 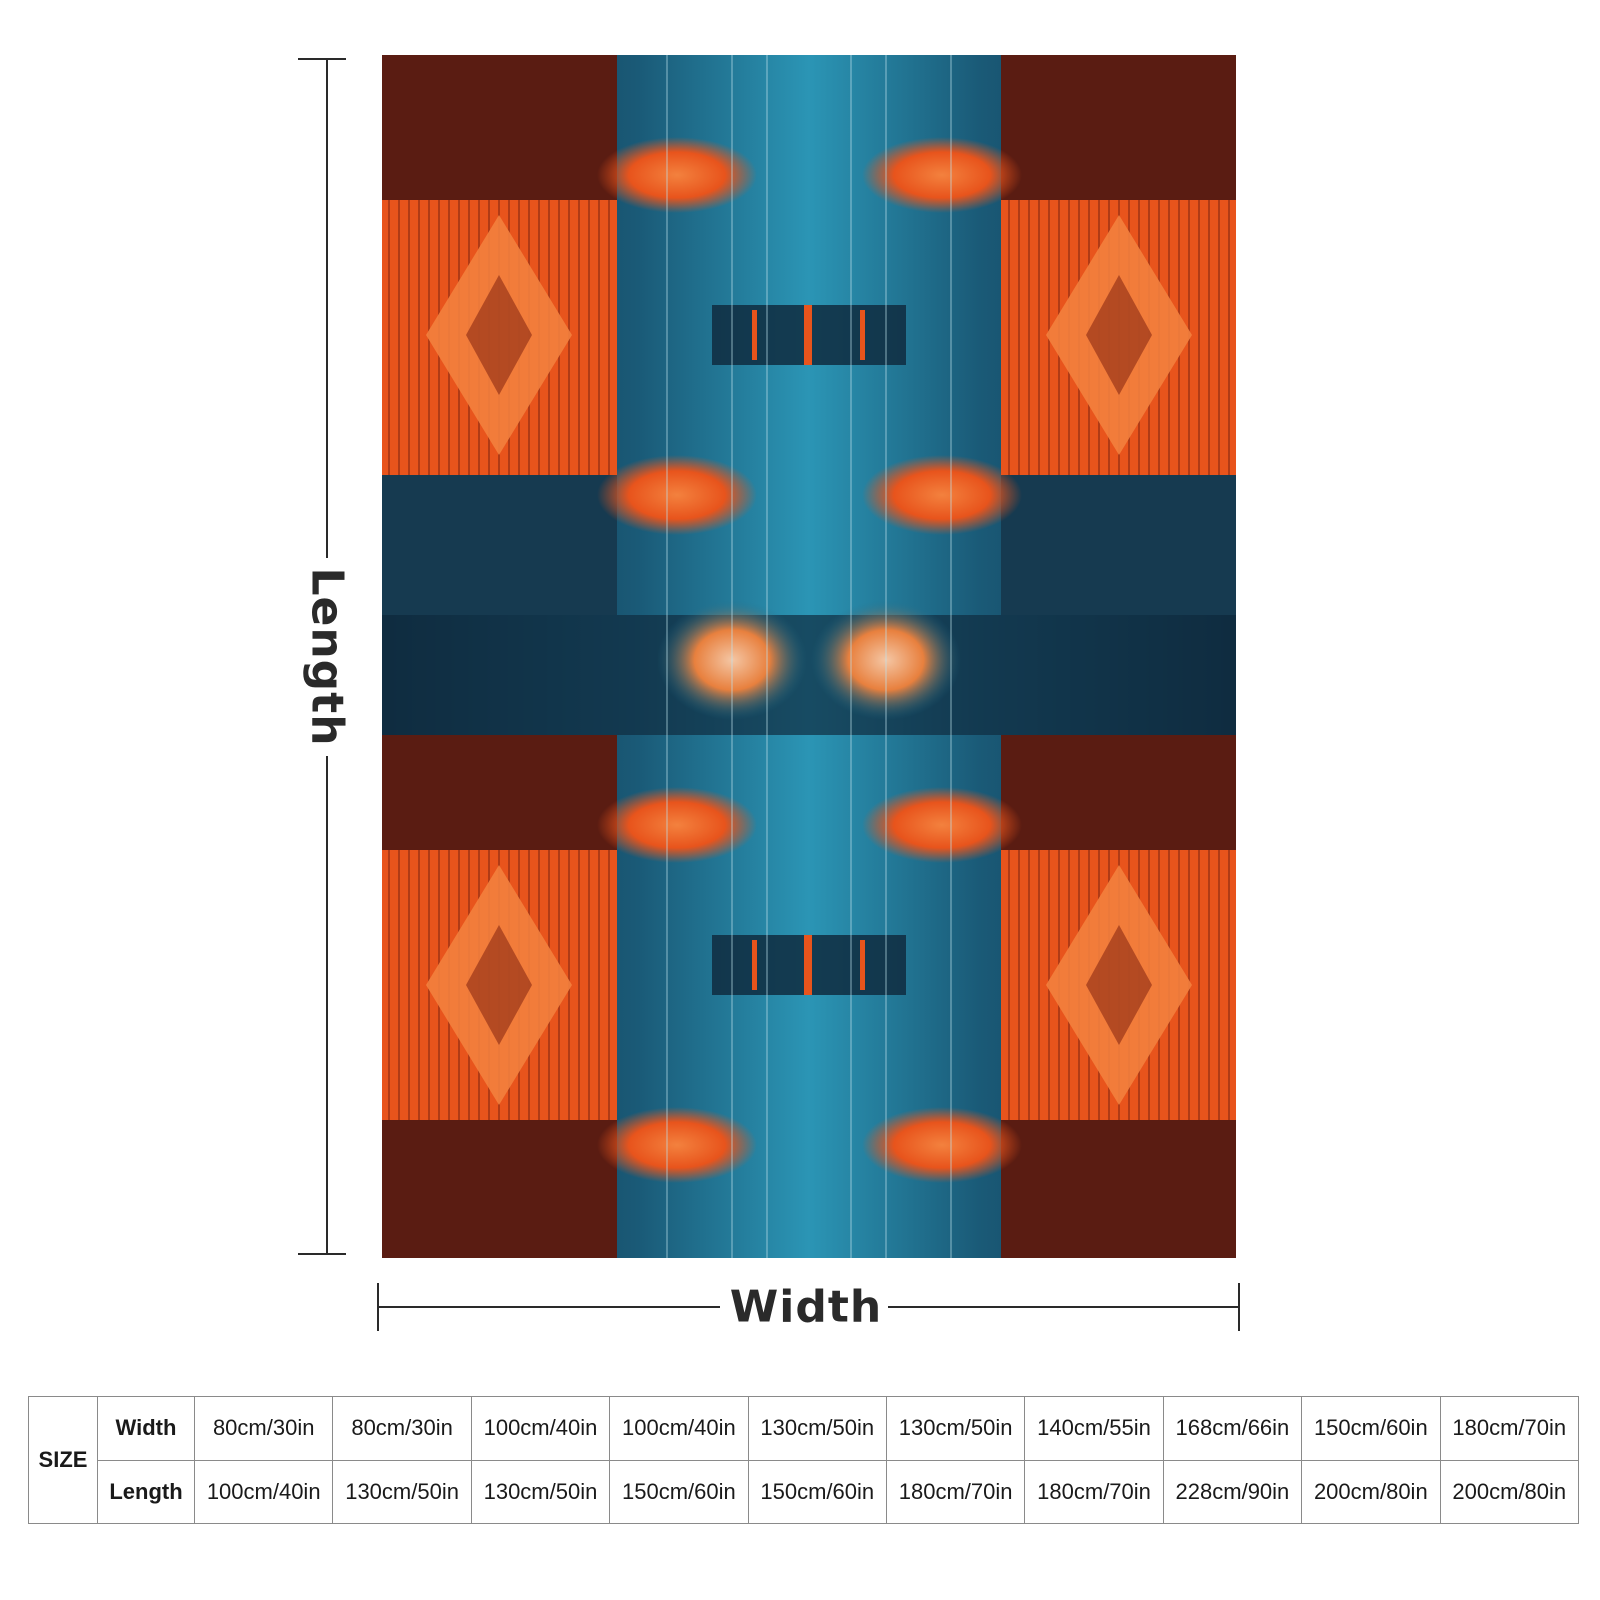 I want to click on width-line-right, so click(x=1063, y=1307).